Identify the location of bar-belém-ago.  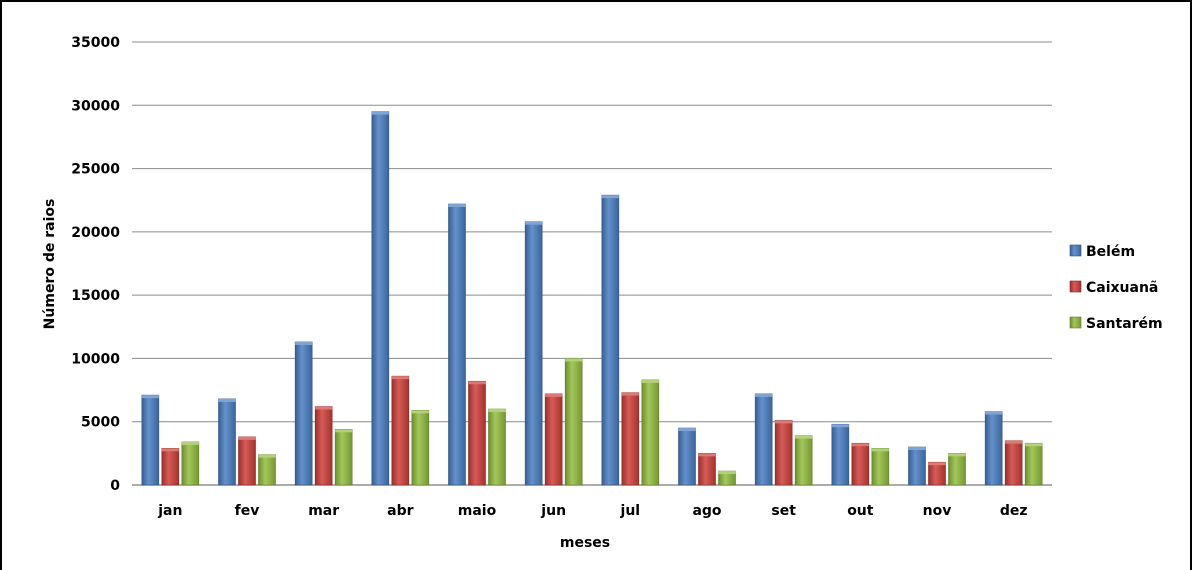
(687, 456).